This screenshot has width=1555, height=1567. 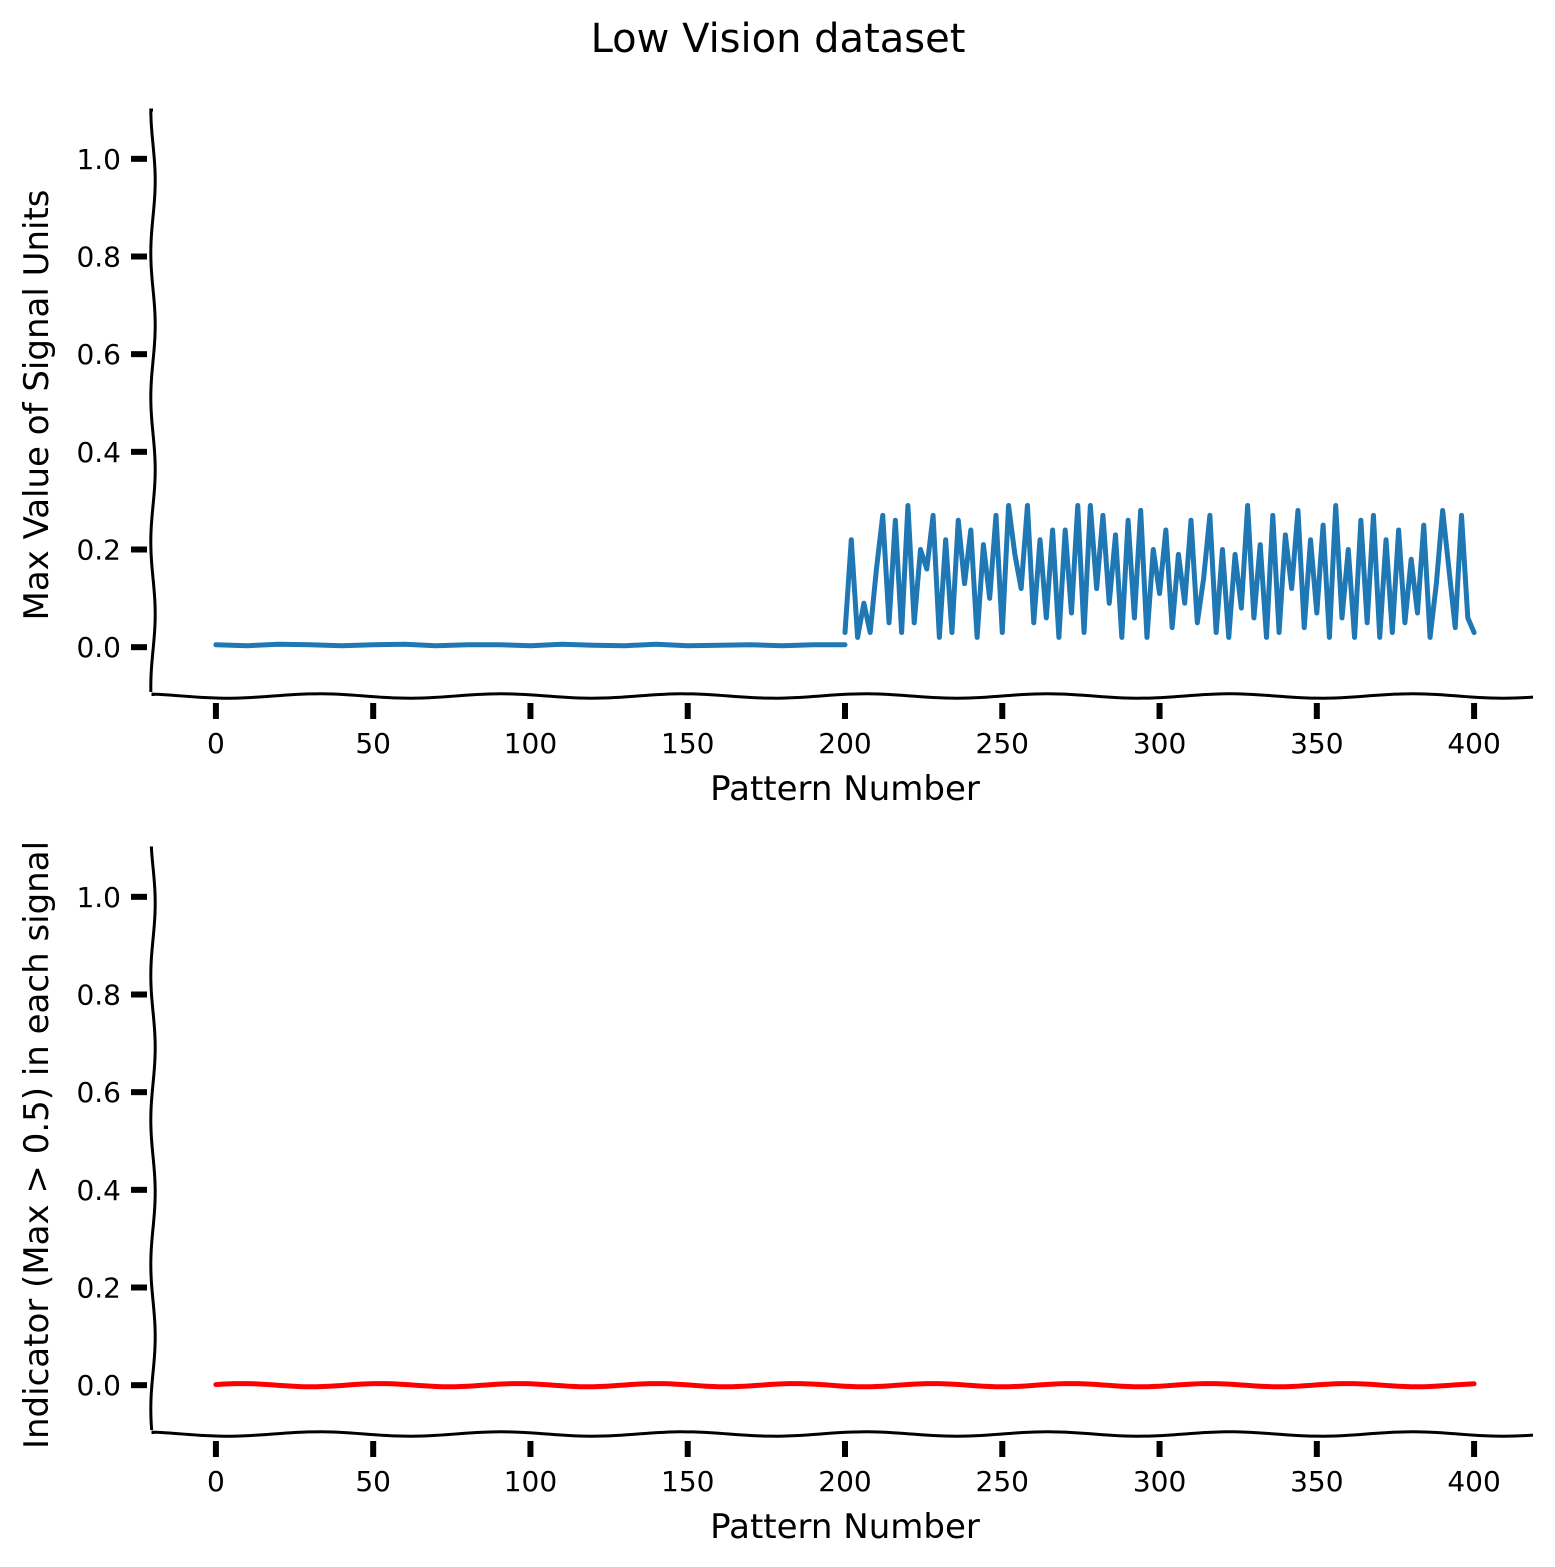 What do you see at coordinates (778, 39) in the screenshot?
I see `figure-title: Low Vision dataset` at bounding box center [778, 39].